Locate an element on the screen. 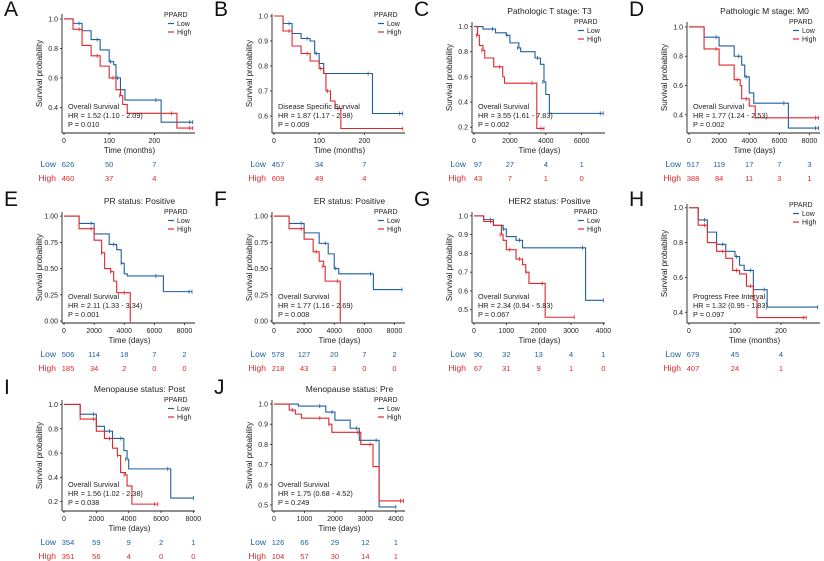  risk-count: 407 is located at coordinates (693, 368).